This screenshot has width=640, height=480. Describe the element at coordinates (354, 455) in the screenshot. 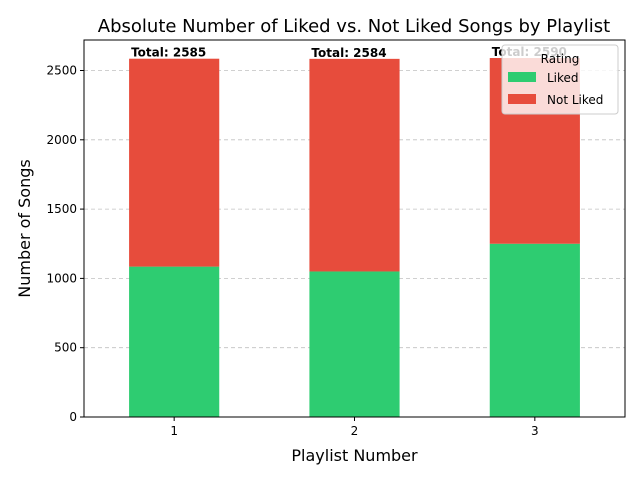

I see `x-axis-label: Playlist Number` at that location.